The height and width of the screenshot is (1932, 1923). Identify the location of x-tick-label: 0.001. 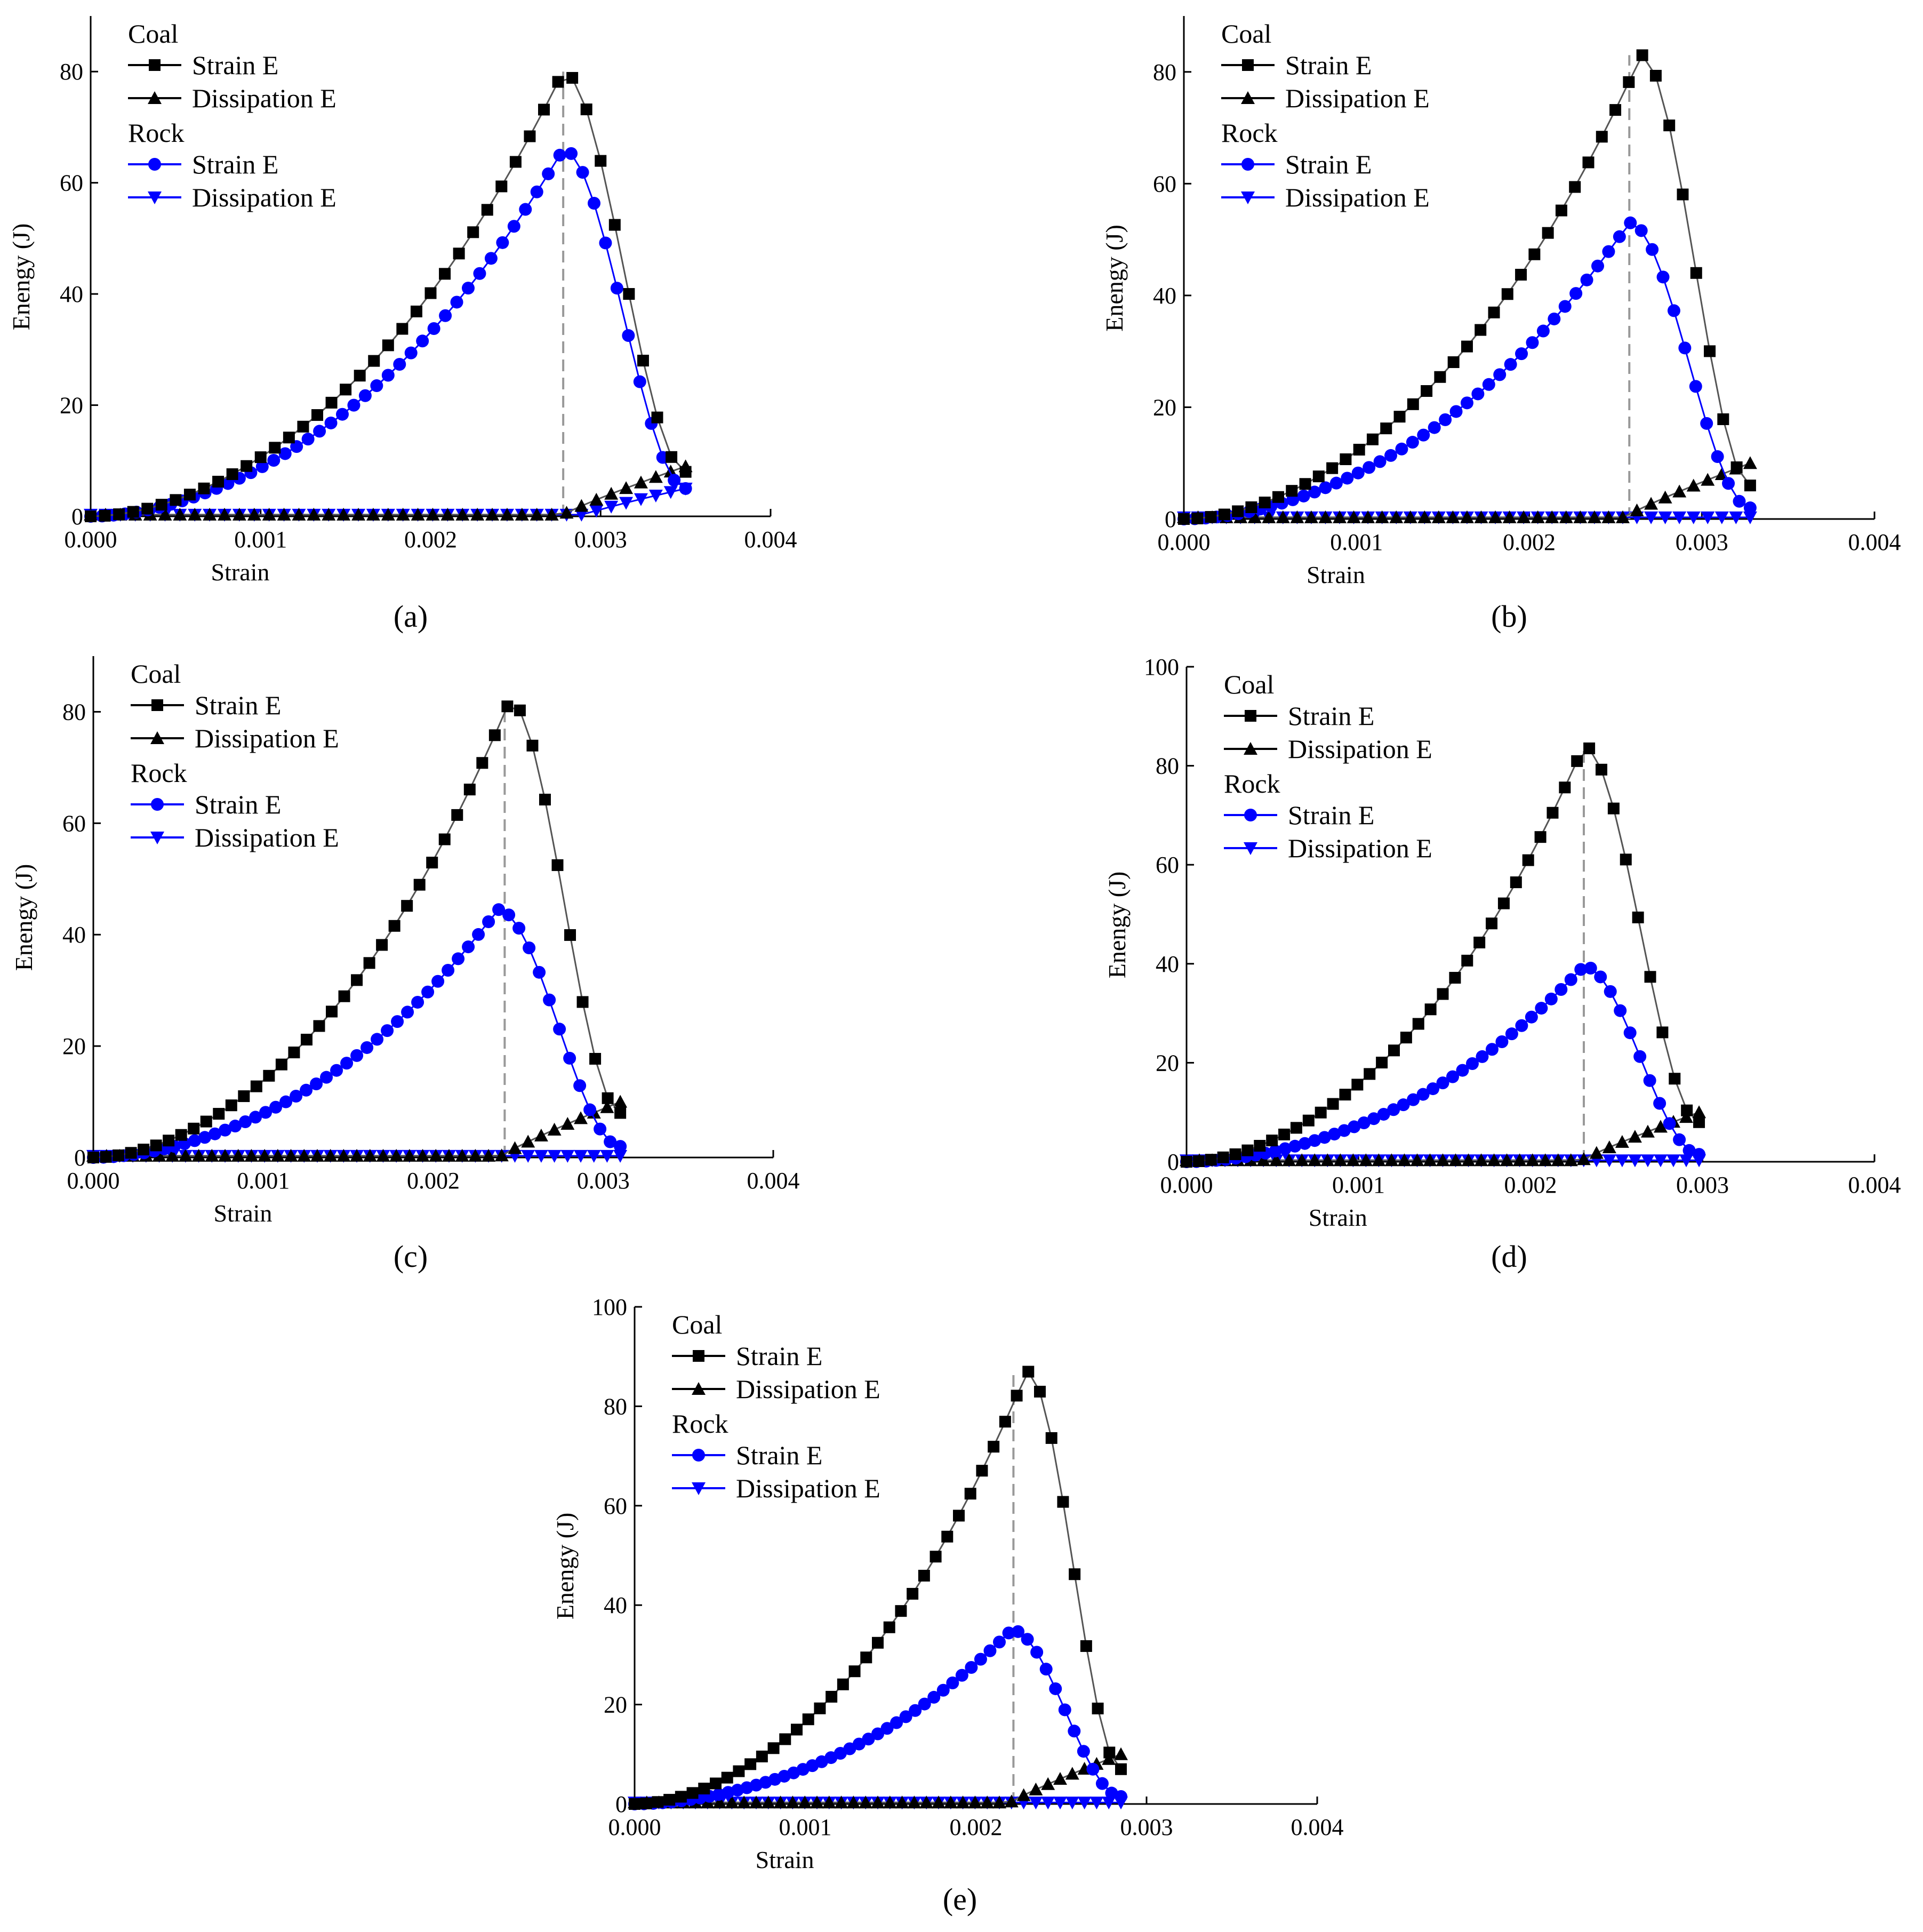
(1358, 1185).